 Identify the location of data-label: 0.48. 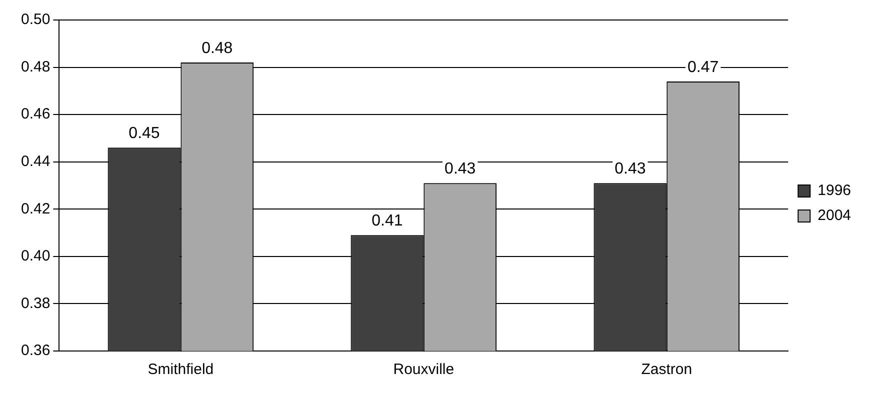
(217, 48).